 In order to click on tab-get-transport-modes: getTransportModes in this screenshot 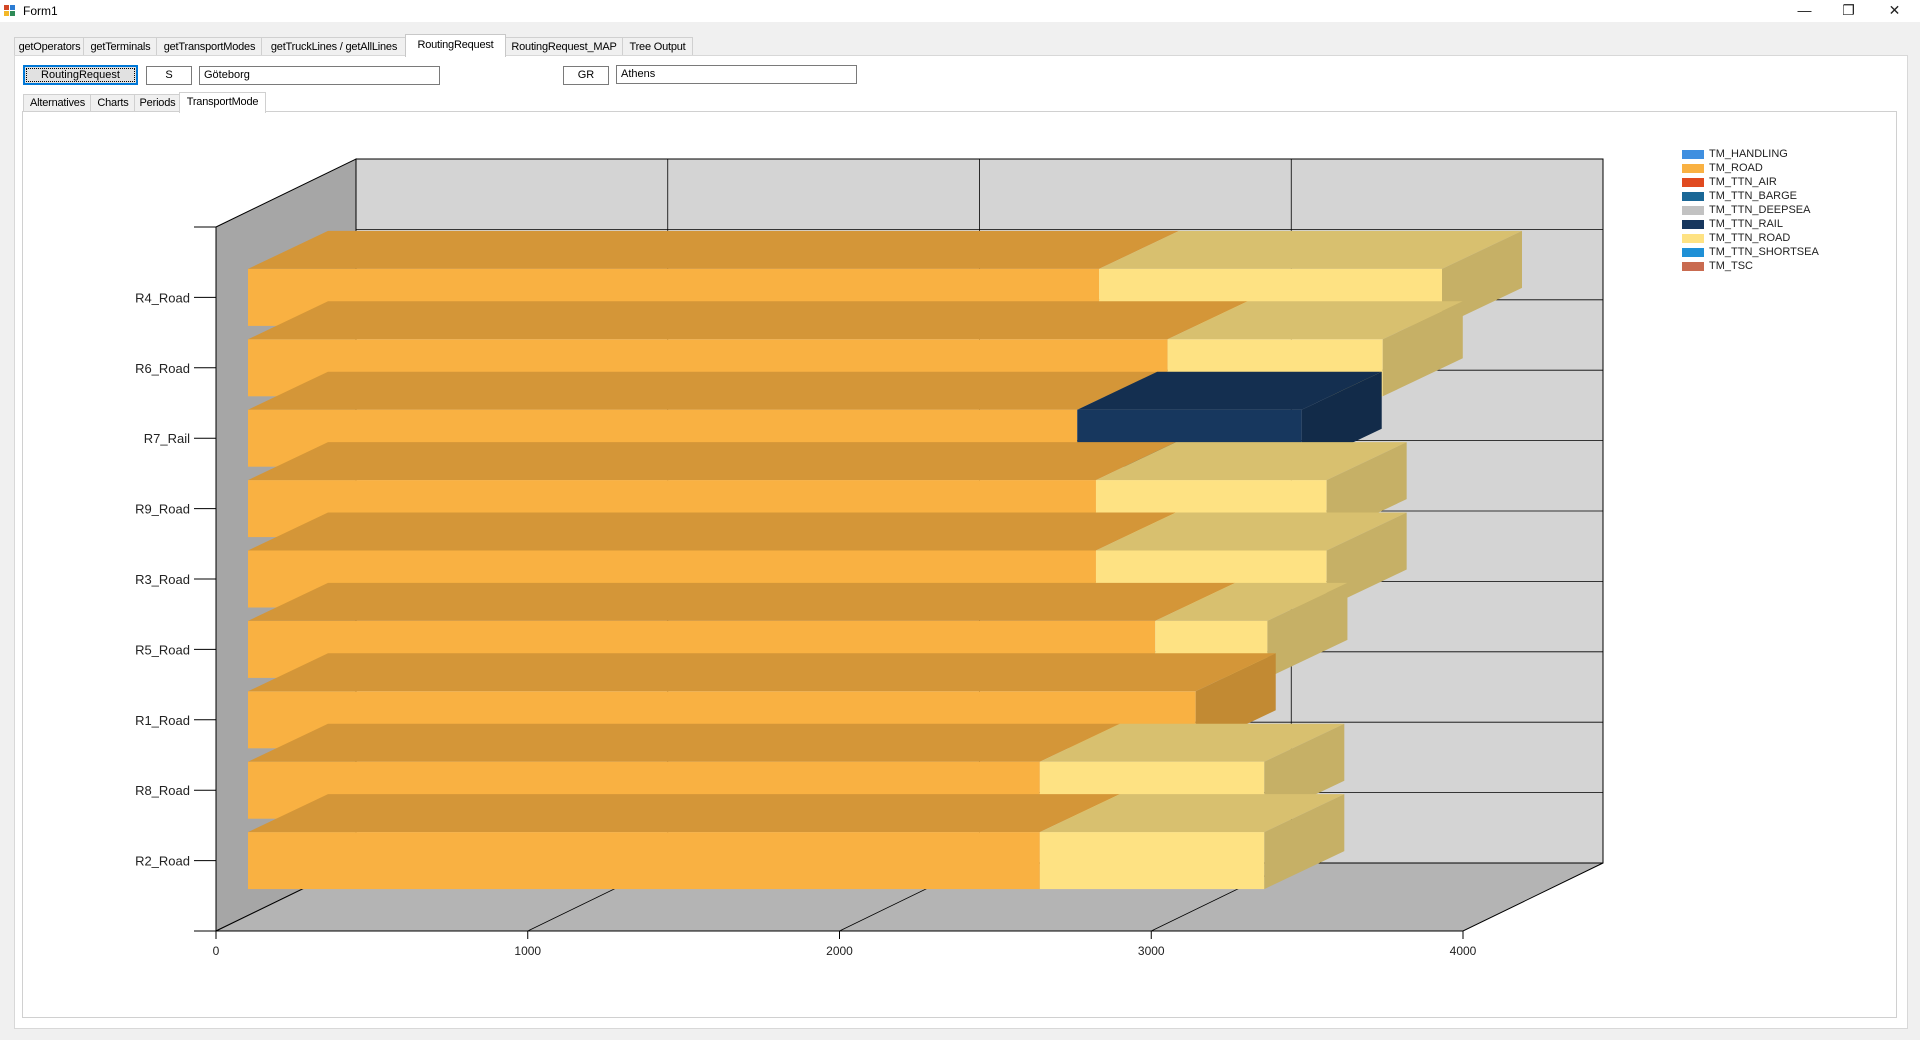, I will do `click(209, 46)`.